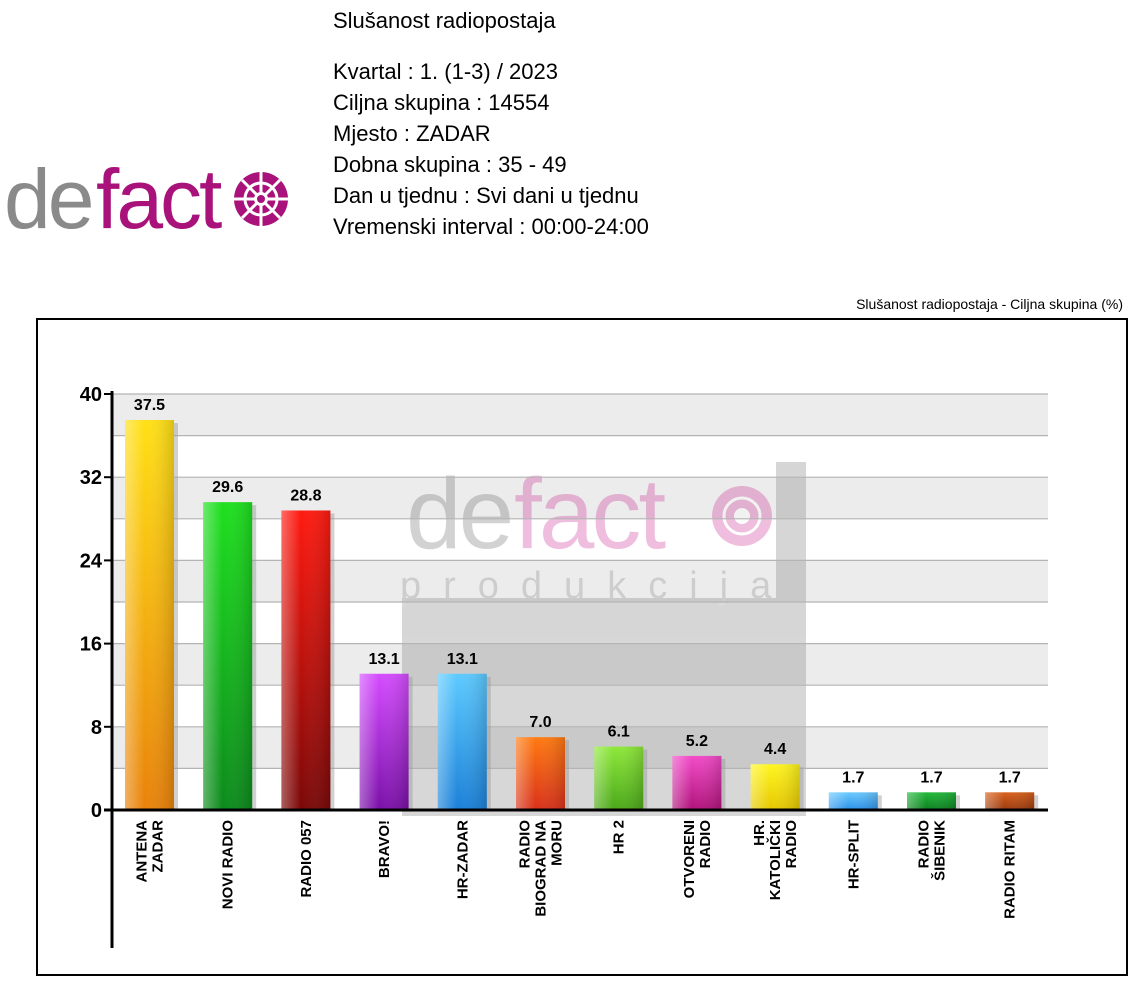  I want to click on category-label-line: NOVI RADIO, so click(228, 865).